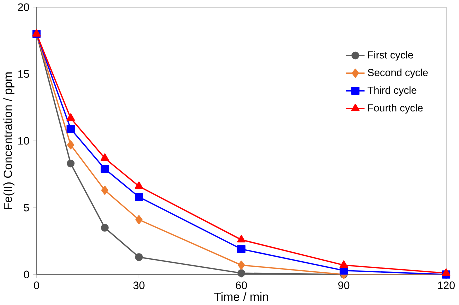 Image resolution: width=459 pixels, height=305 pixels. Describe the element at coordinates (24, 74) in the screenshot. I see `y-tick-label: 15` at that location.